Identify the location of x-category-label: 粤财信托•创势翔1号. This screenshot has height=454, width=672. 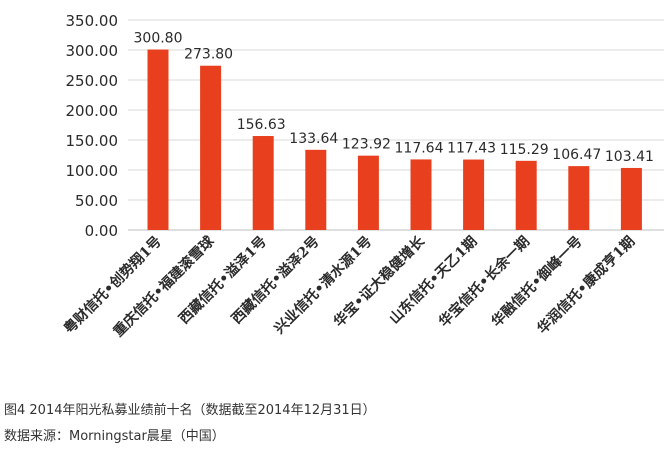
(112, 285).